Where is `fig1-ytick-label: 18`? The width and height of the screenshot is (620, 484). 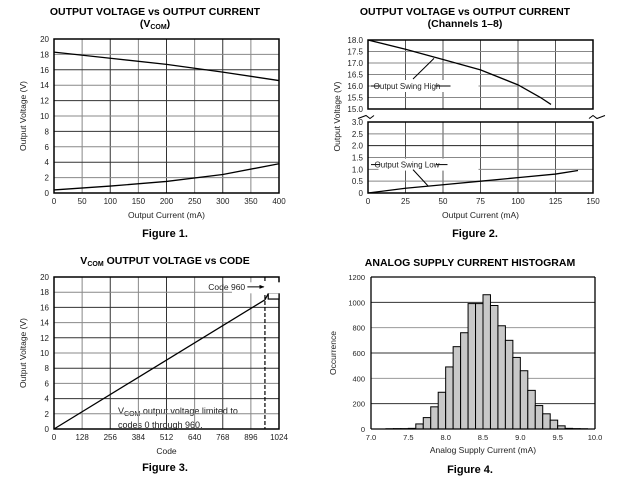 fig1-ytick-label: 18 is located at coordinates (44, 54).